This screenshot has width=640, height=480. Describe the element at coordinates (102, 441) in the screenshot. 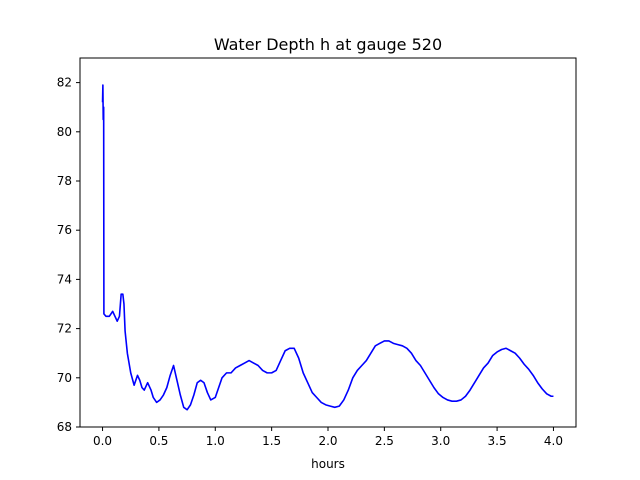

I see `x-tick-label: 0.0` at that location.